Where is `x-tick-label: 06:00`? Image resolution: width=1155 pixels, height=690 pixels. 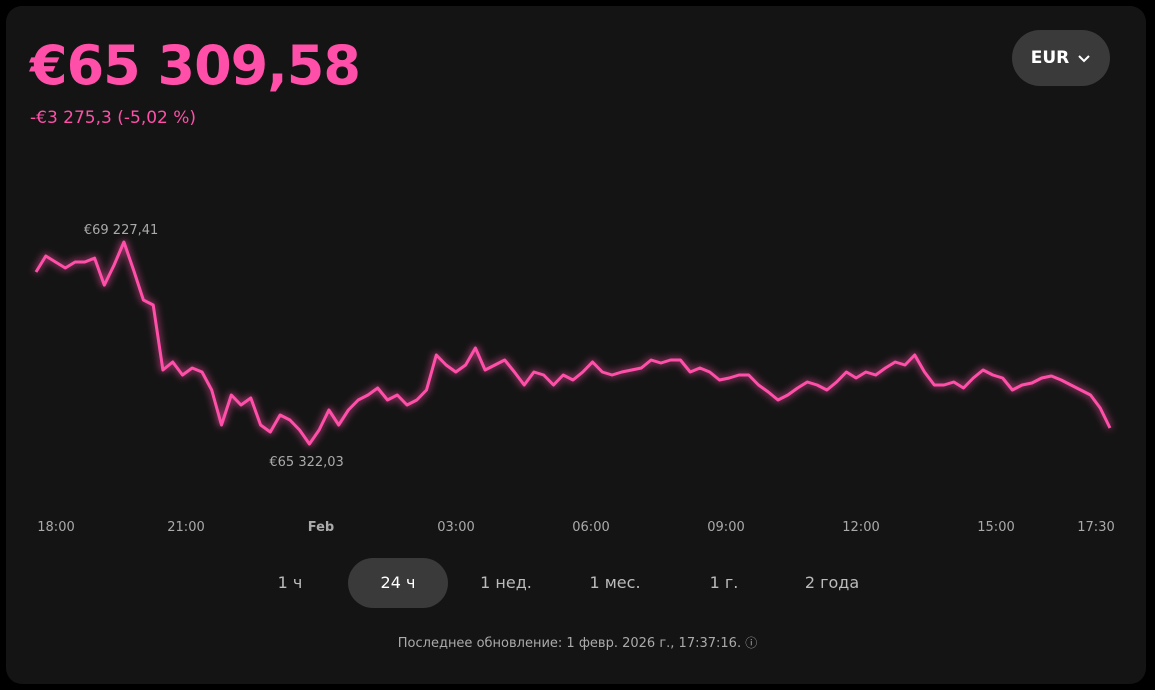 x-tick-label: 06:00 is located at coordinates (590, 527).